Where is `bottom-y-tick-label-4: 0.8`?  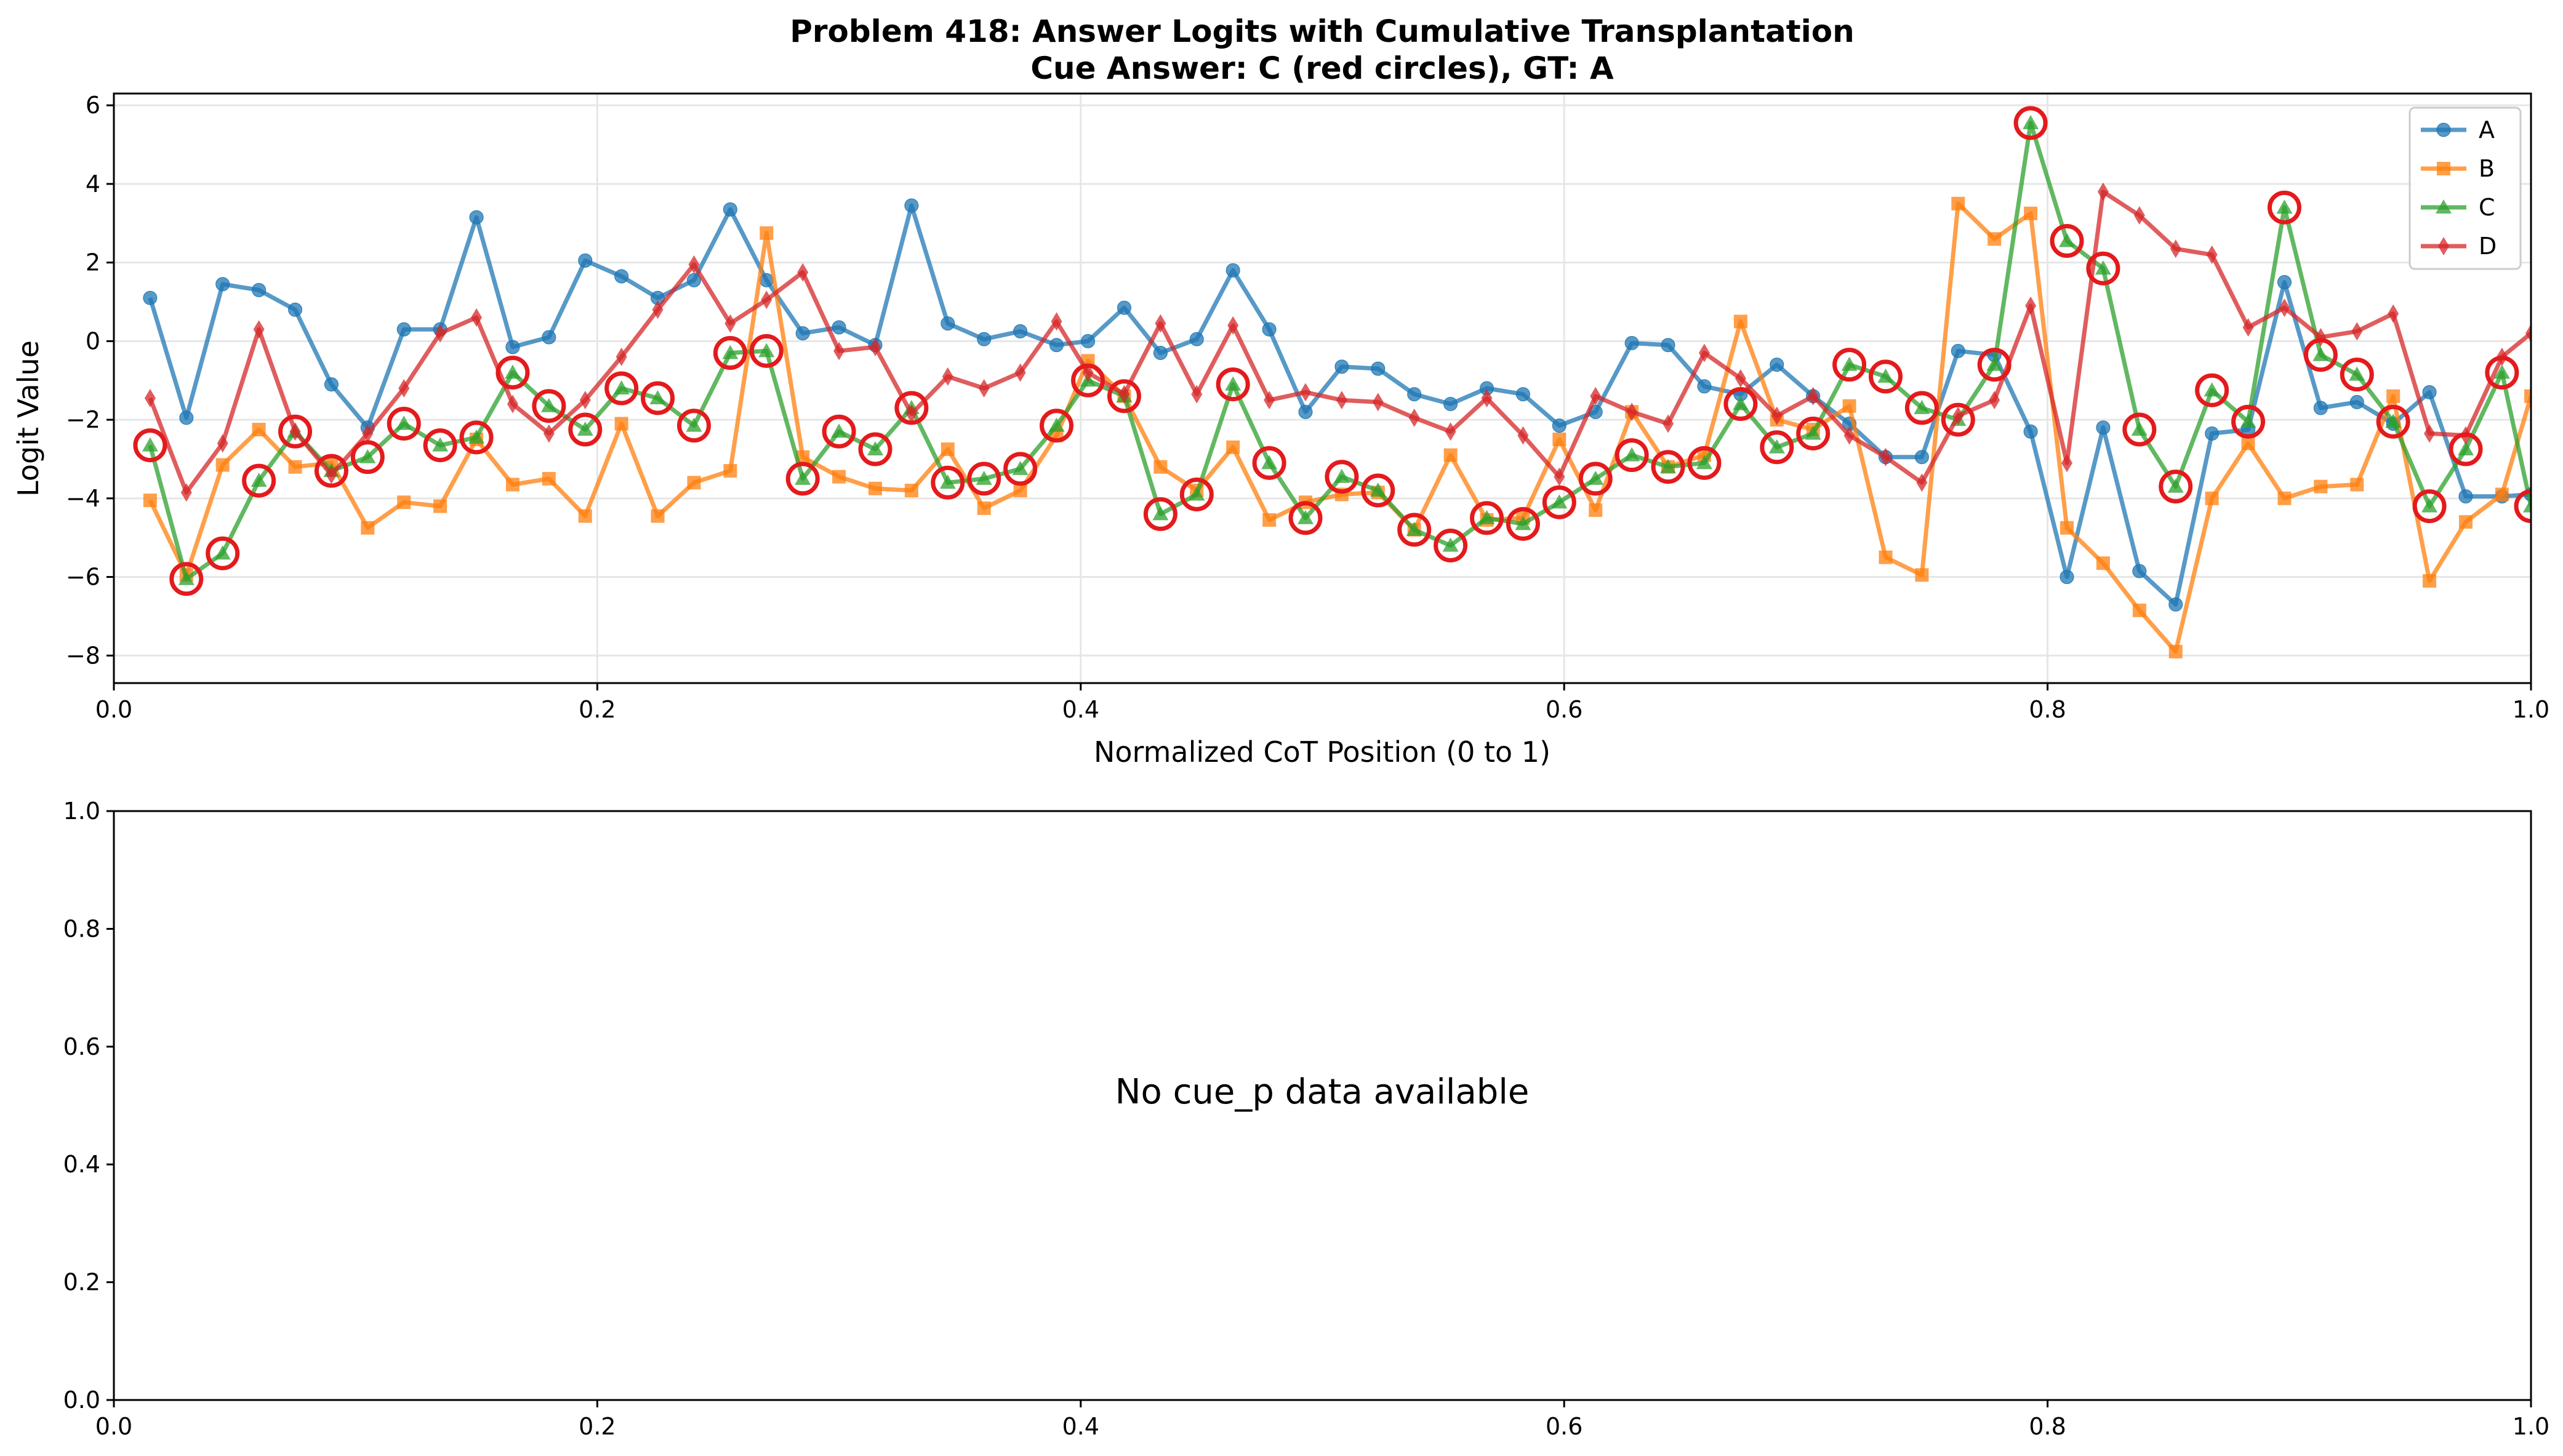 bottom-y-tick-label-4: 0.8 is located at coordinates (81, 928).